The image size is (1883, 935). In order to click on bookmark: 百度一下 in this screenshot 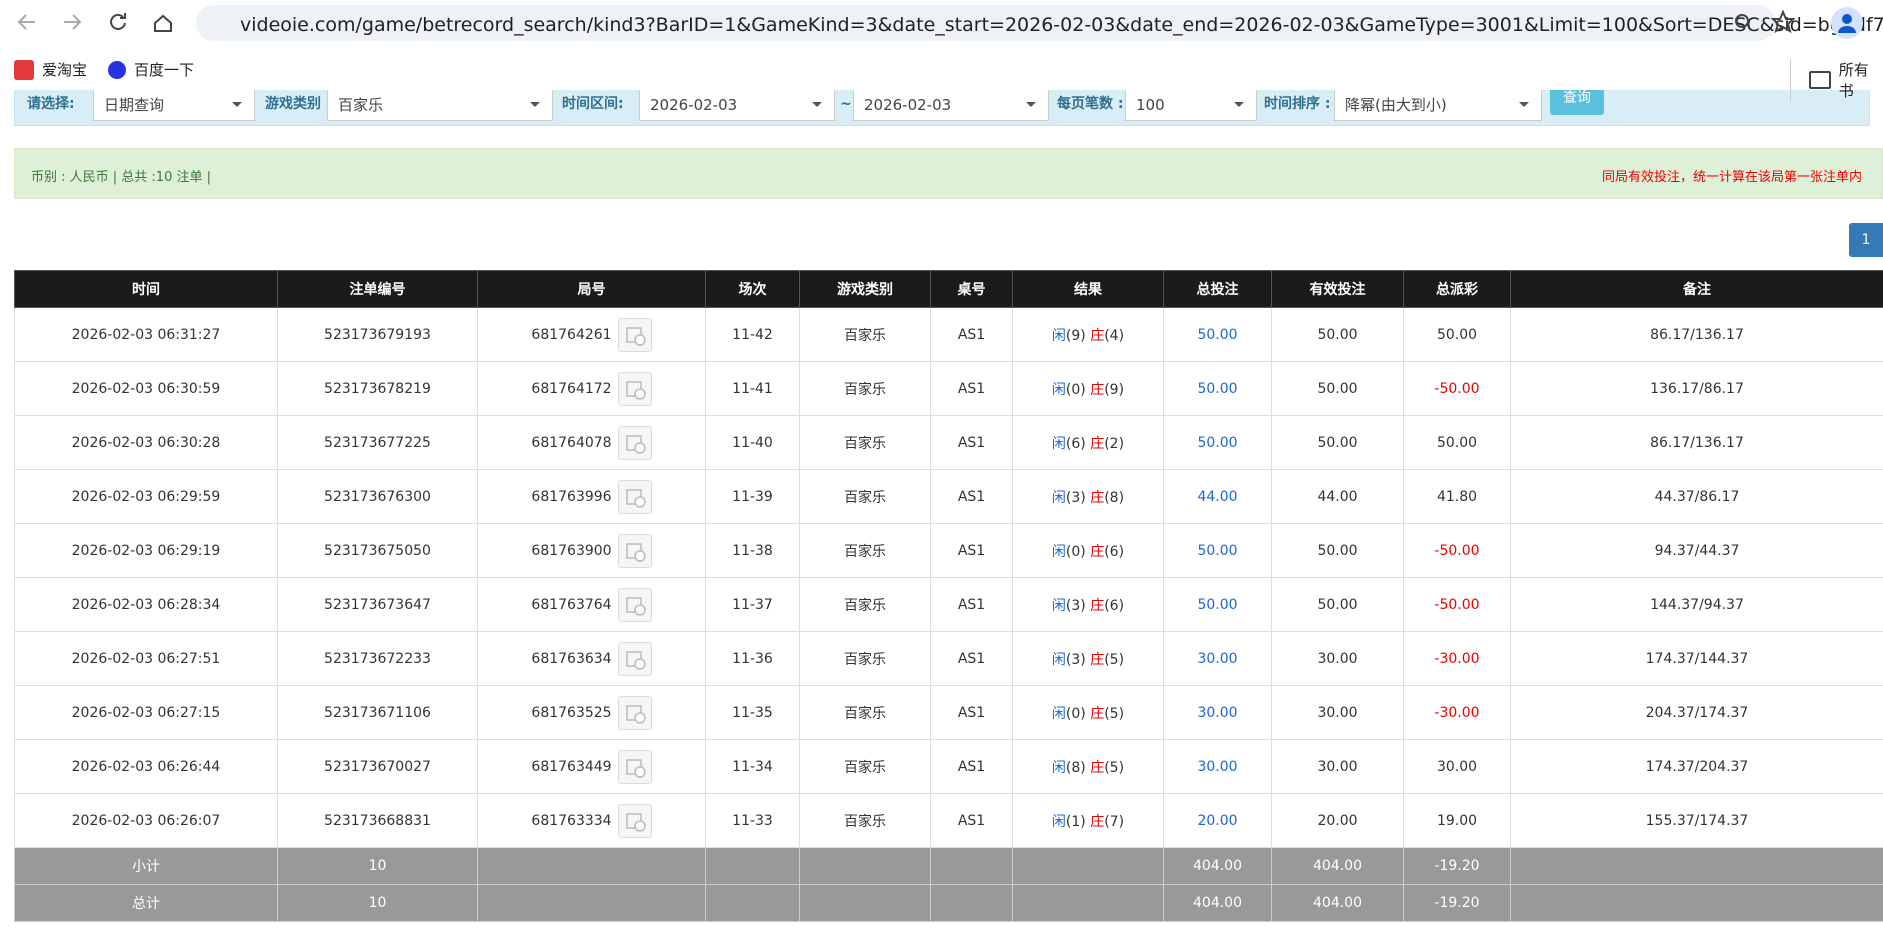, I will do `click(151, 69)`.